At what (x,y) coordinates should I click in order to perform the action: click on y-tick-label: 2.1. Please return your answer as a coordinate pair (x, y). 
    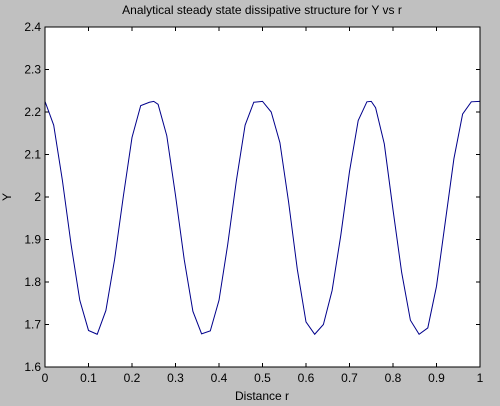
    Looking at the image, I should click on (32, 155).